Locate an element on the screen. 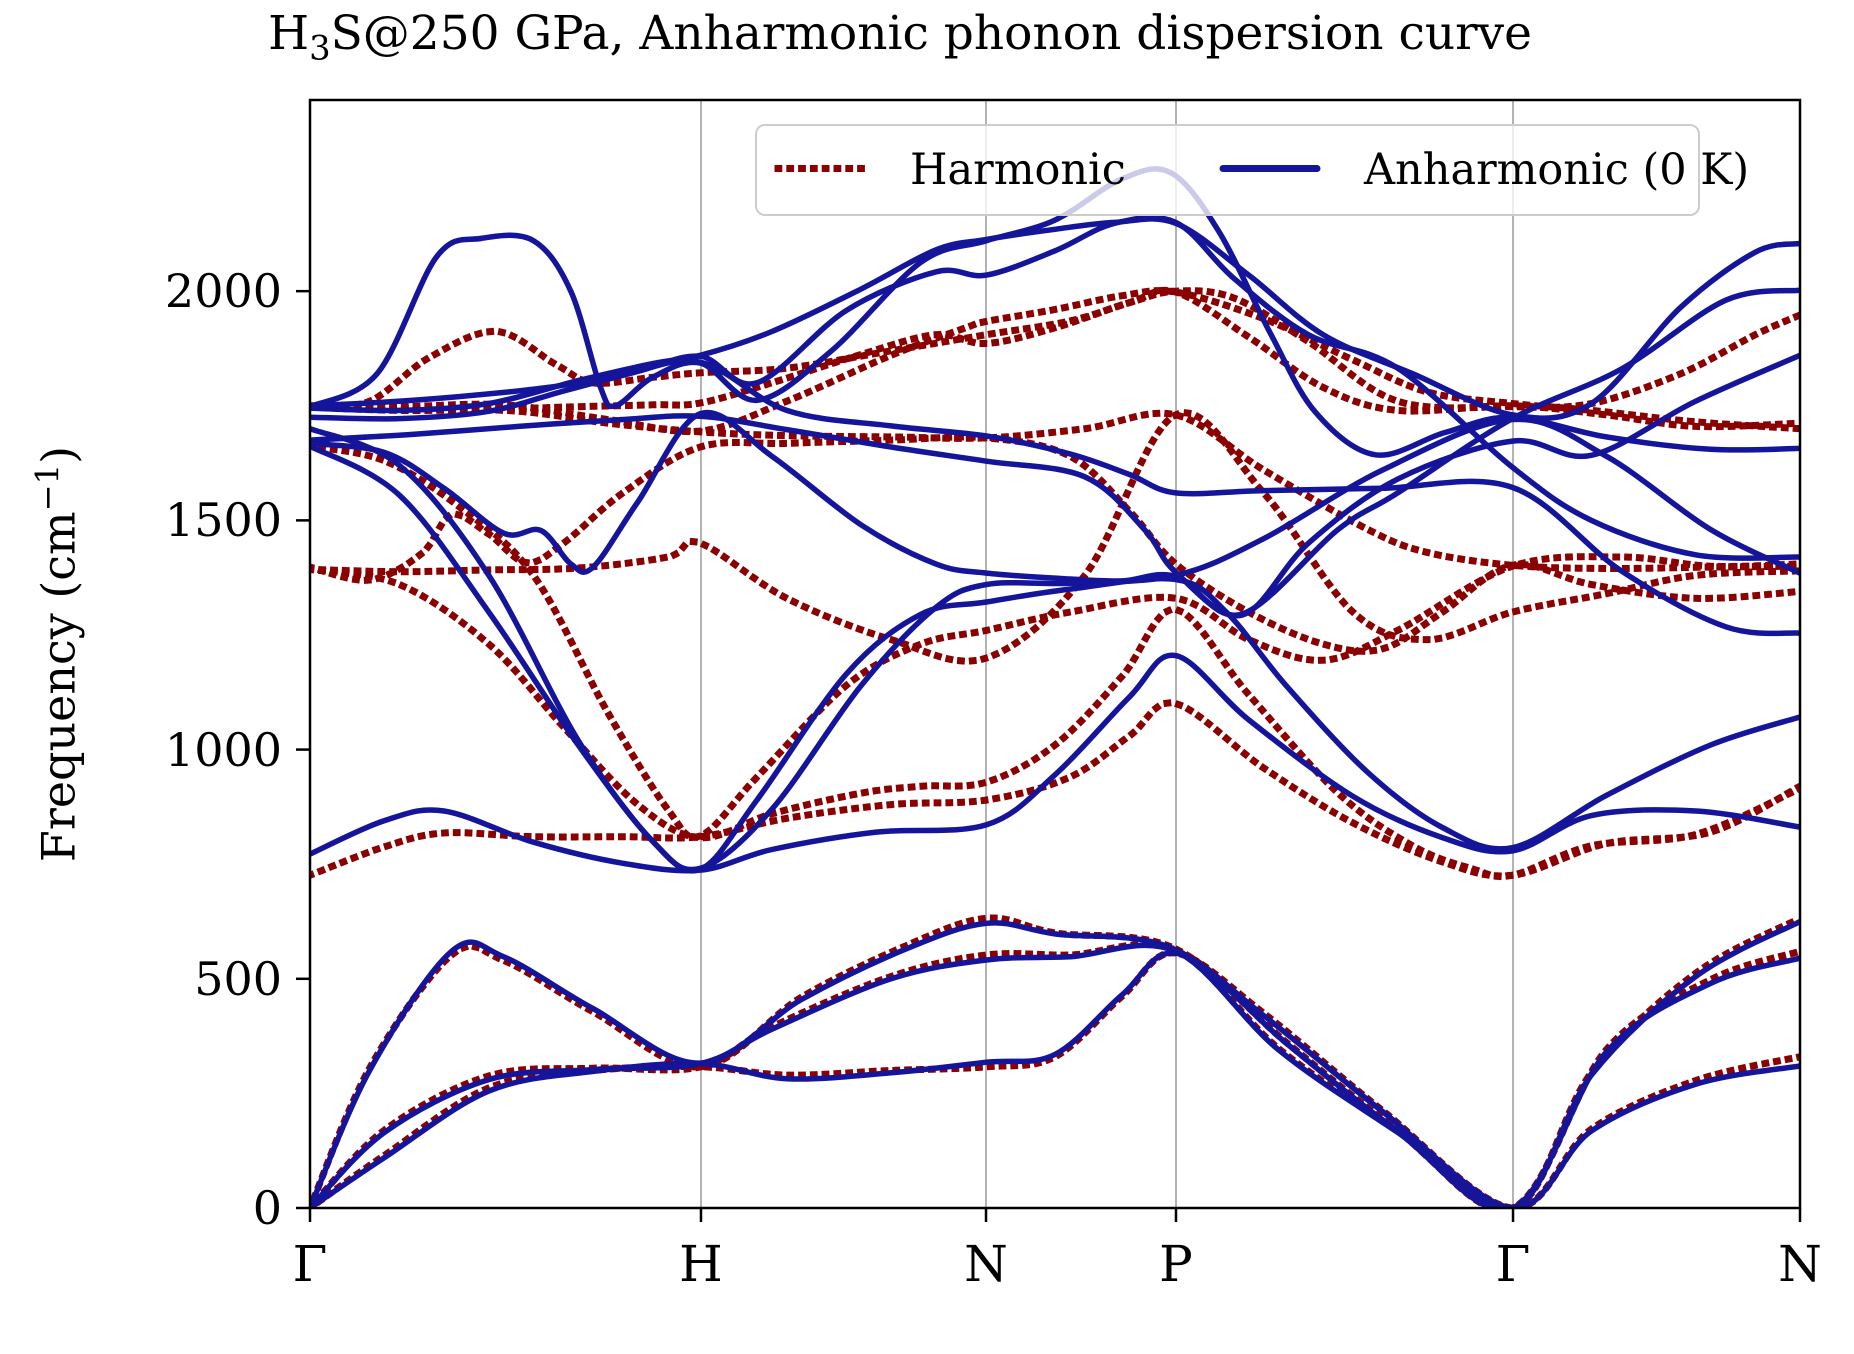 The width and height of the screenshot is (1854, 1354). title-subscript: 3 is located at coordinates (320, 48).